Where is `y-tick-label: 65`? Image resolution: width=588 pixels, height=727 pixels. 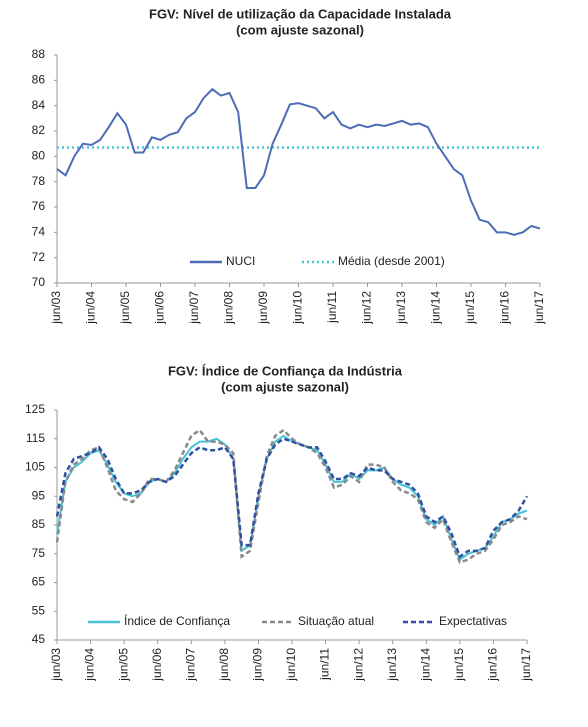 y-tick-label: 65 is located at coordinates (39, 582).